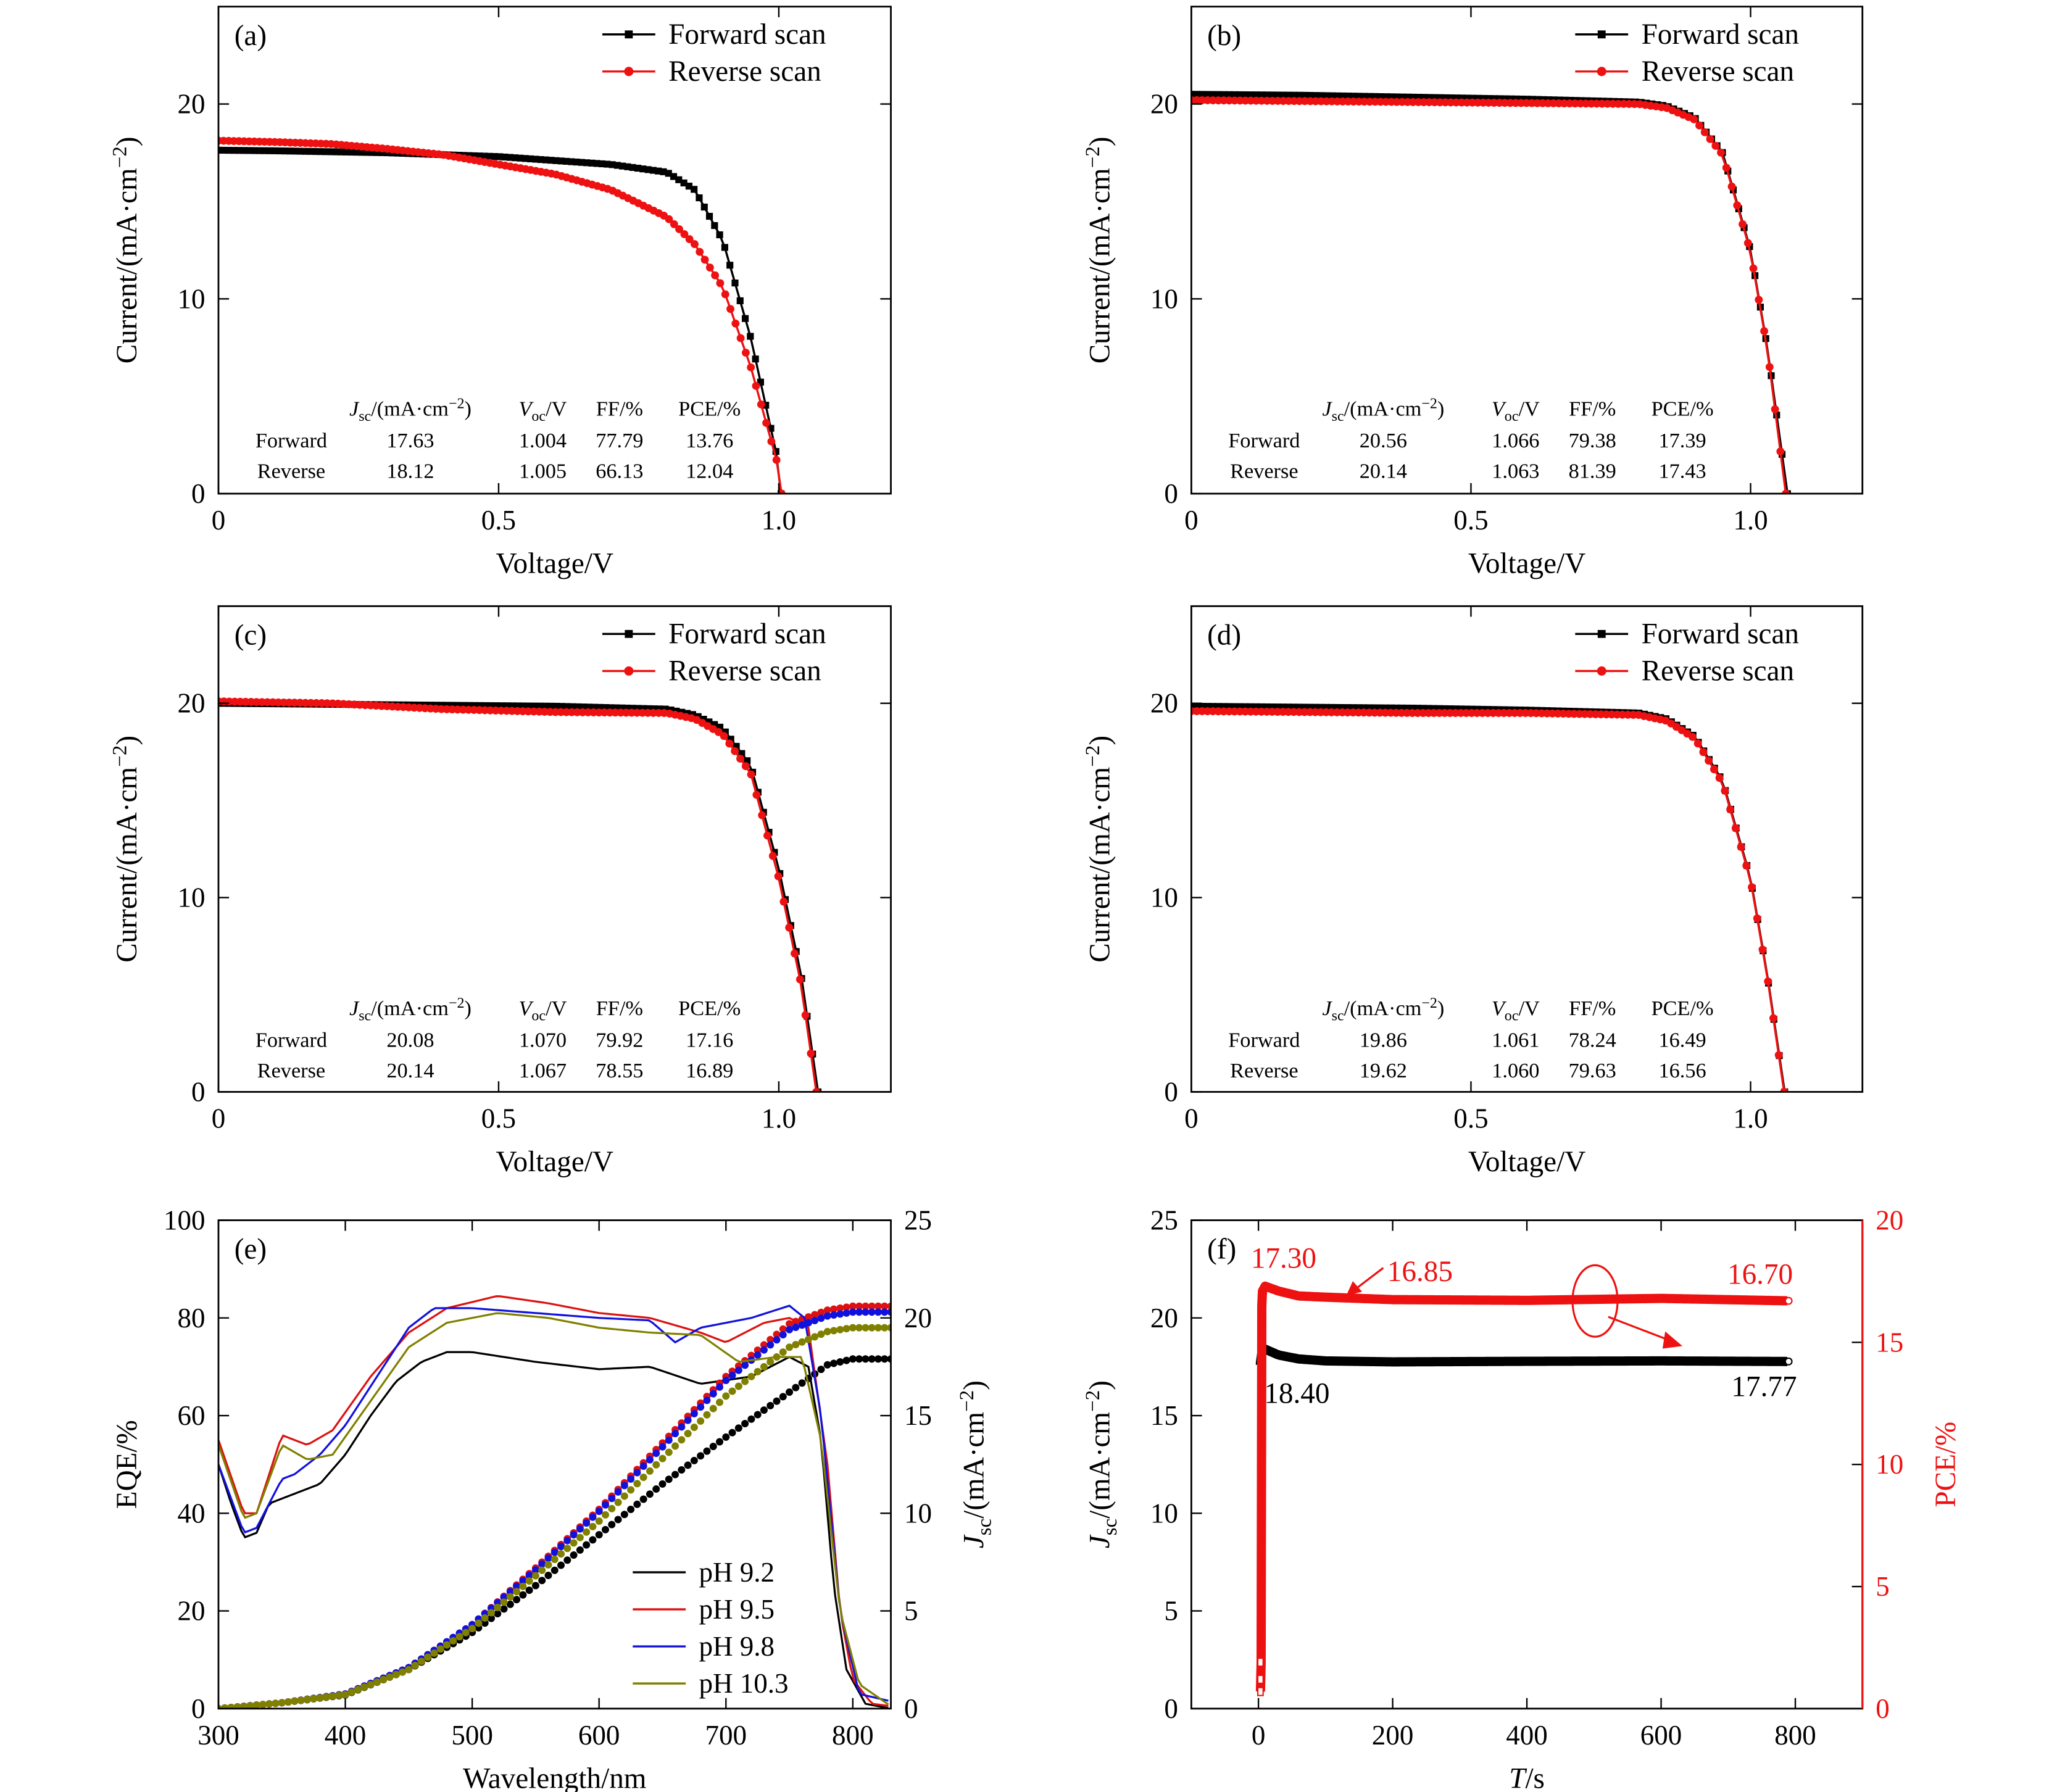 The width and height of the screenshot is (2065, 1792). Describe the element at coordinates (542, 411) in the screenshot. I see `table-header: Voc/V` at that location.